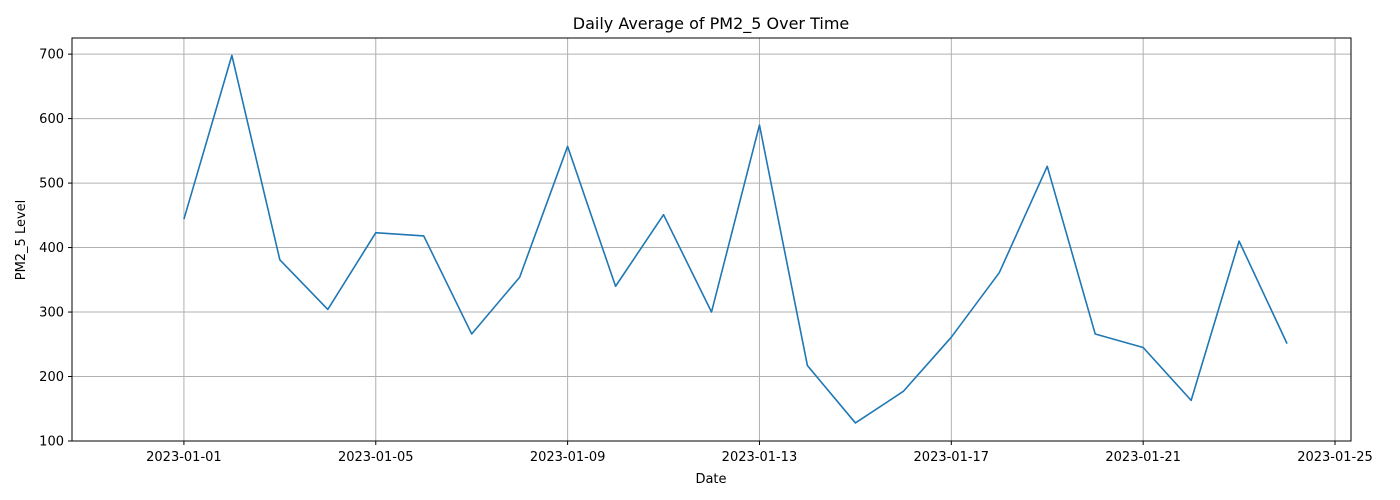  What do you see at coordinates (568, 457) in the screenshot?
I see `x-tick-label: 2023-01-09` at bounding box center [568, 457].